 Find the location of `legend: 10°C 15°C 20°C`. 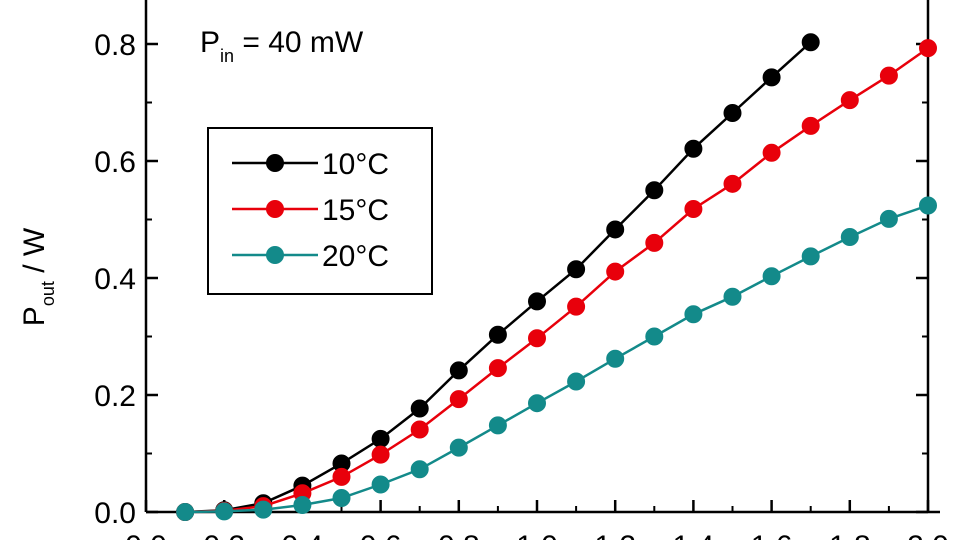

legend: 10°C 15°C 20°C is located at coordinates (320, 211).